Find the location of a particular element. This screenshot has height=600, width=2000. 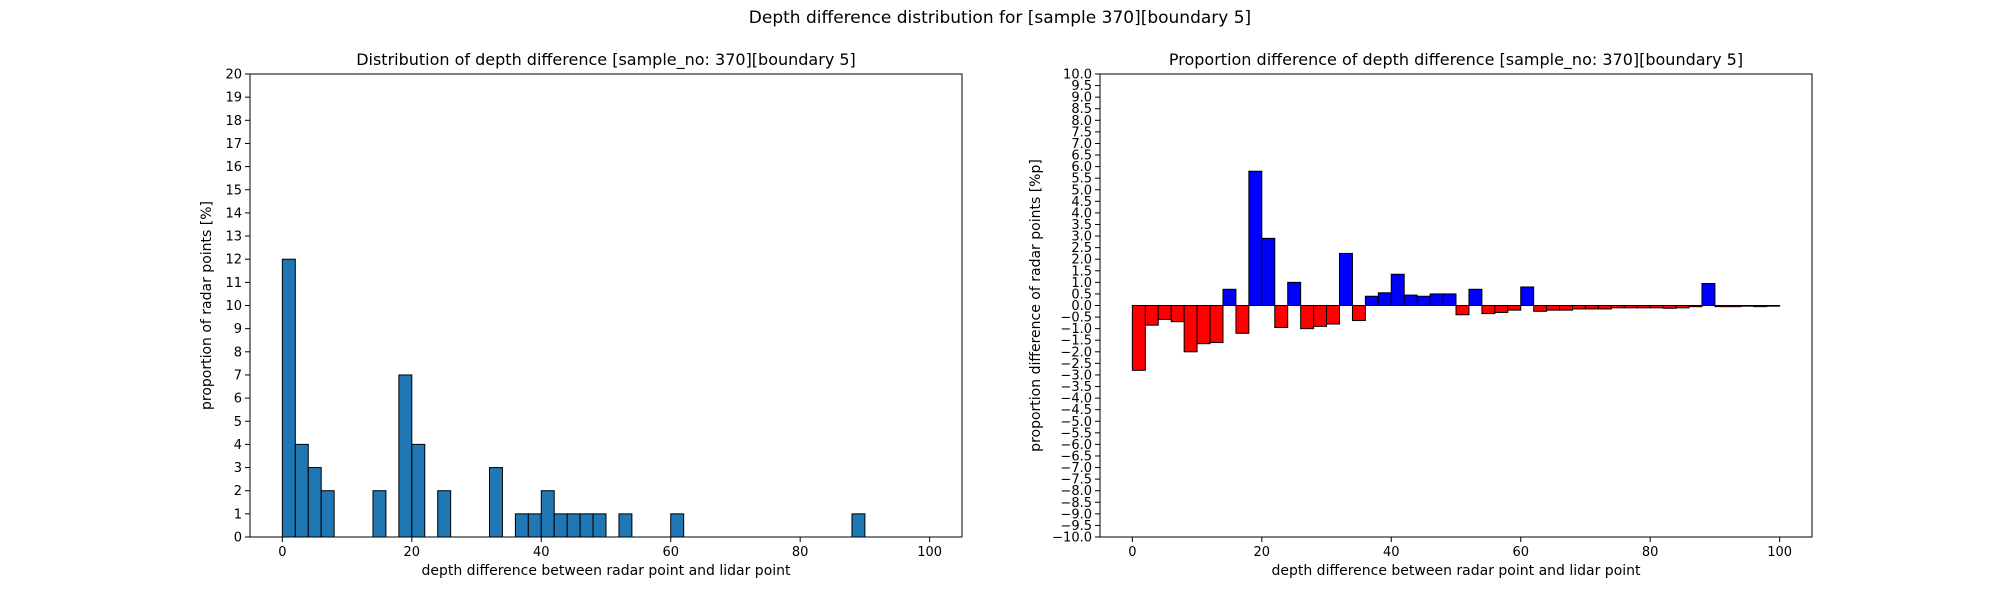

y-tick-label: 10.0 is located at coordinates (1077, 75).